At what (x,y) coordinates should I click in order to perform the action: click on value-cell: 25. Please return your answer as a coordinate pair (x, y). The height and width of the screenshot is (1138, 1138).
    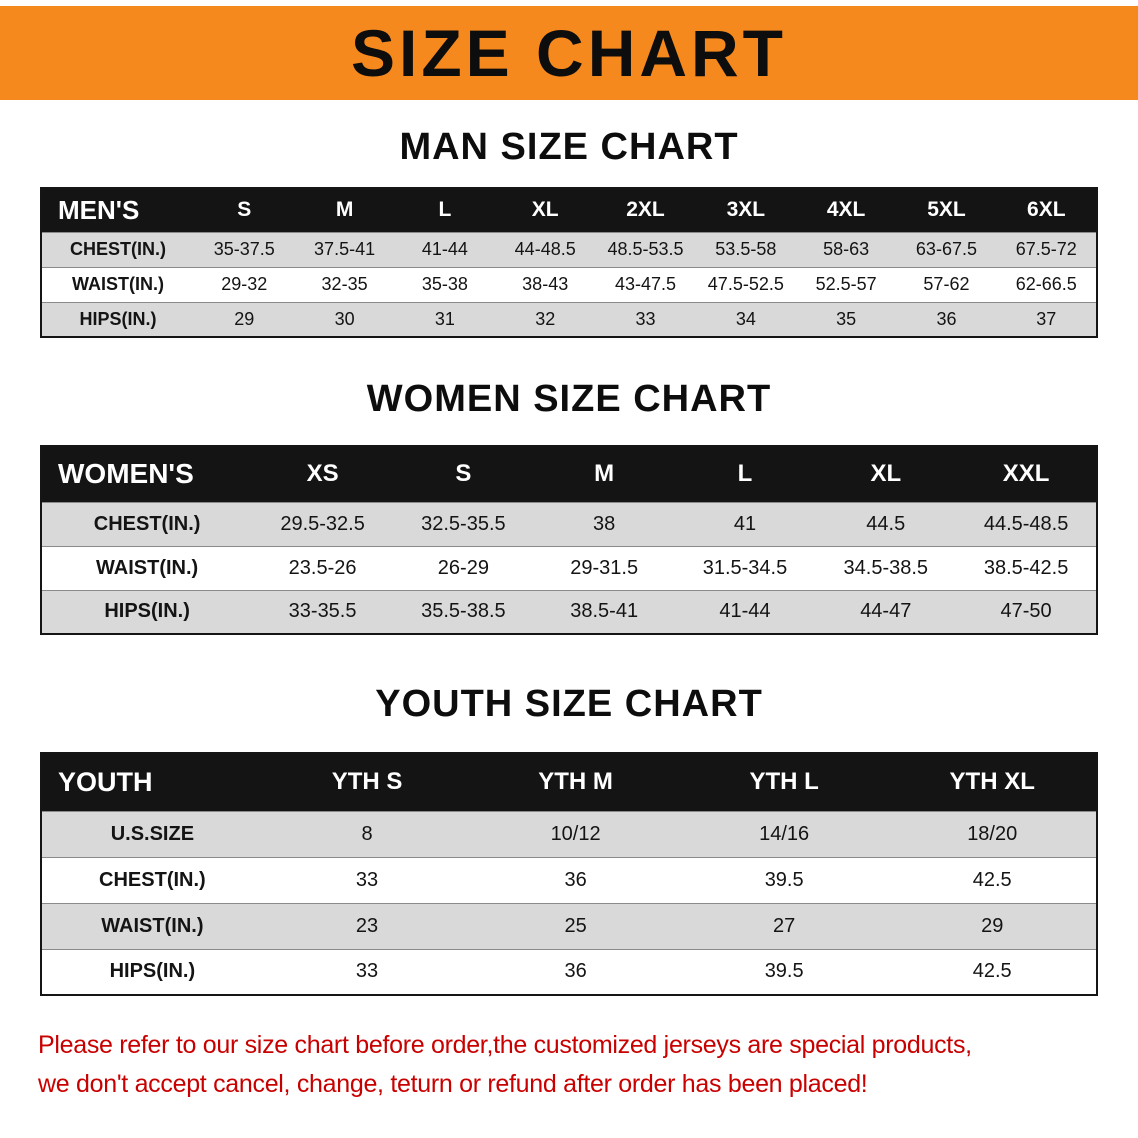
    Looking at the image, I should click on (575, 925).